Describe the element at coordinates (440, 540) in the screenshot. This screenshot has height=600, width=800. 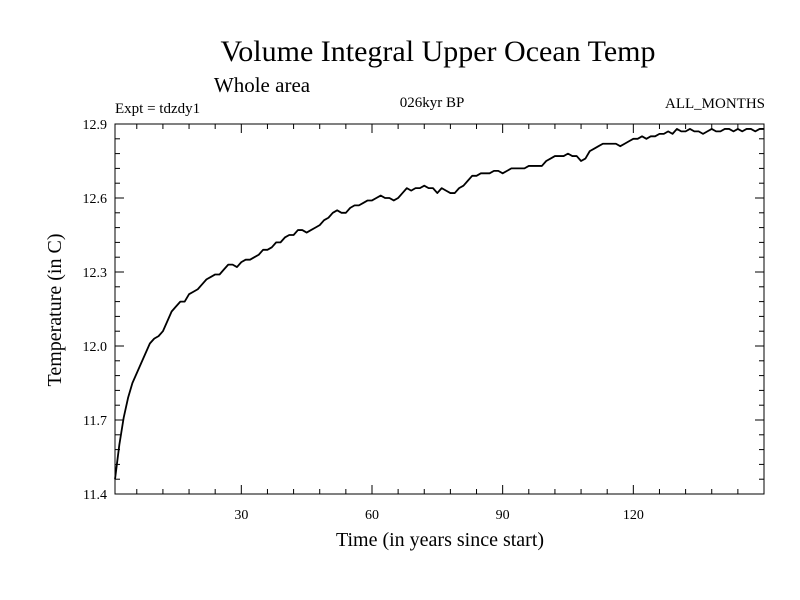
I see `x-axis-title: Time (in years since start)` at that location.